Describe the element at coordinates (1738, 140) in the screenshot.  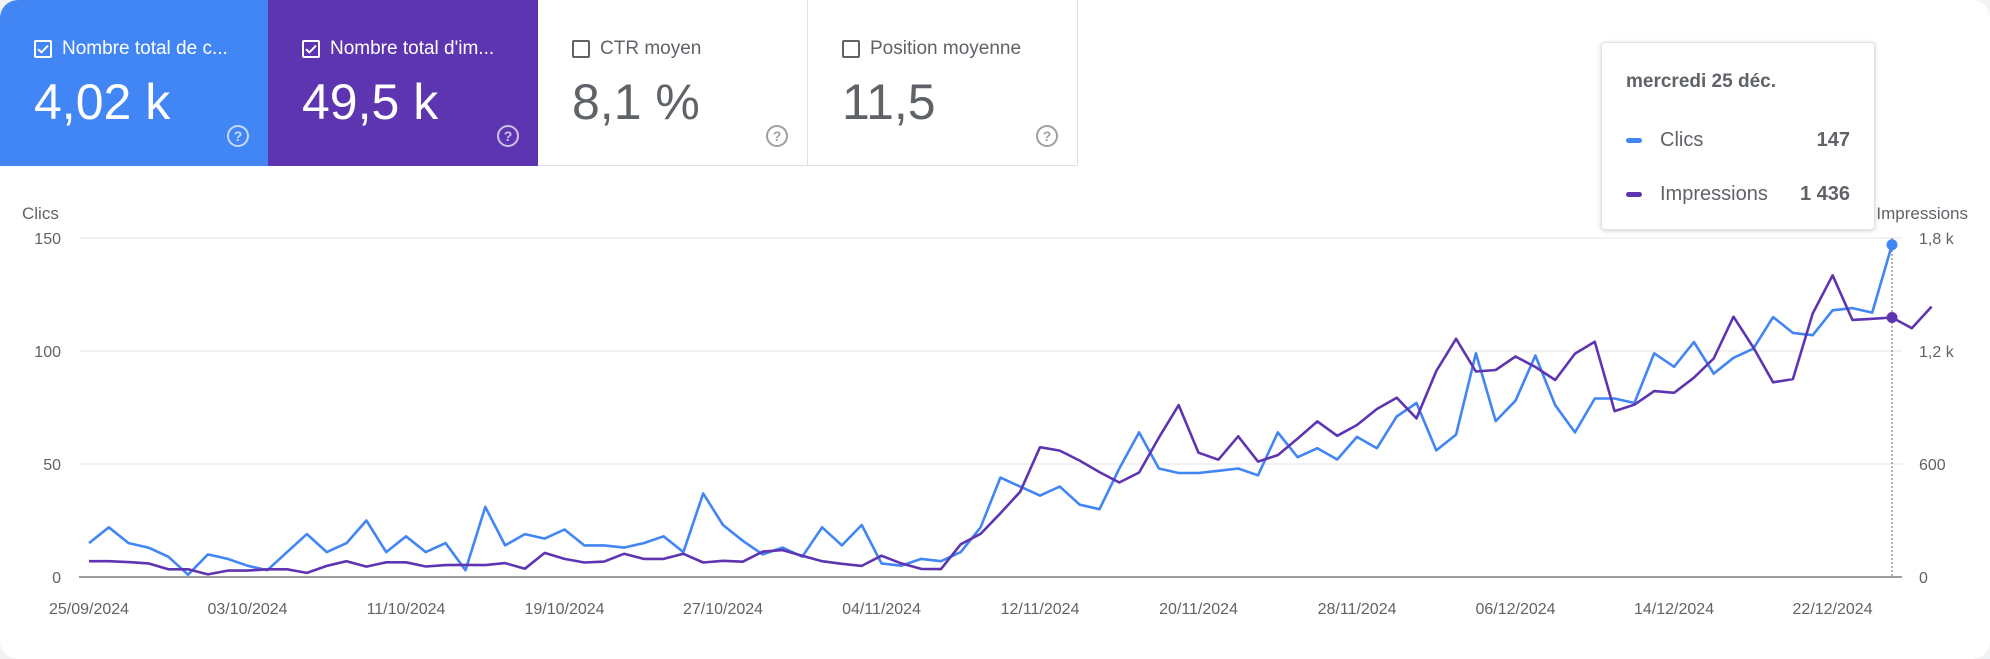
I see `tooltip-row-clicks: Clics 147` at that location.